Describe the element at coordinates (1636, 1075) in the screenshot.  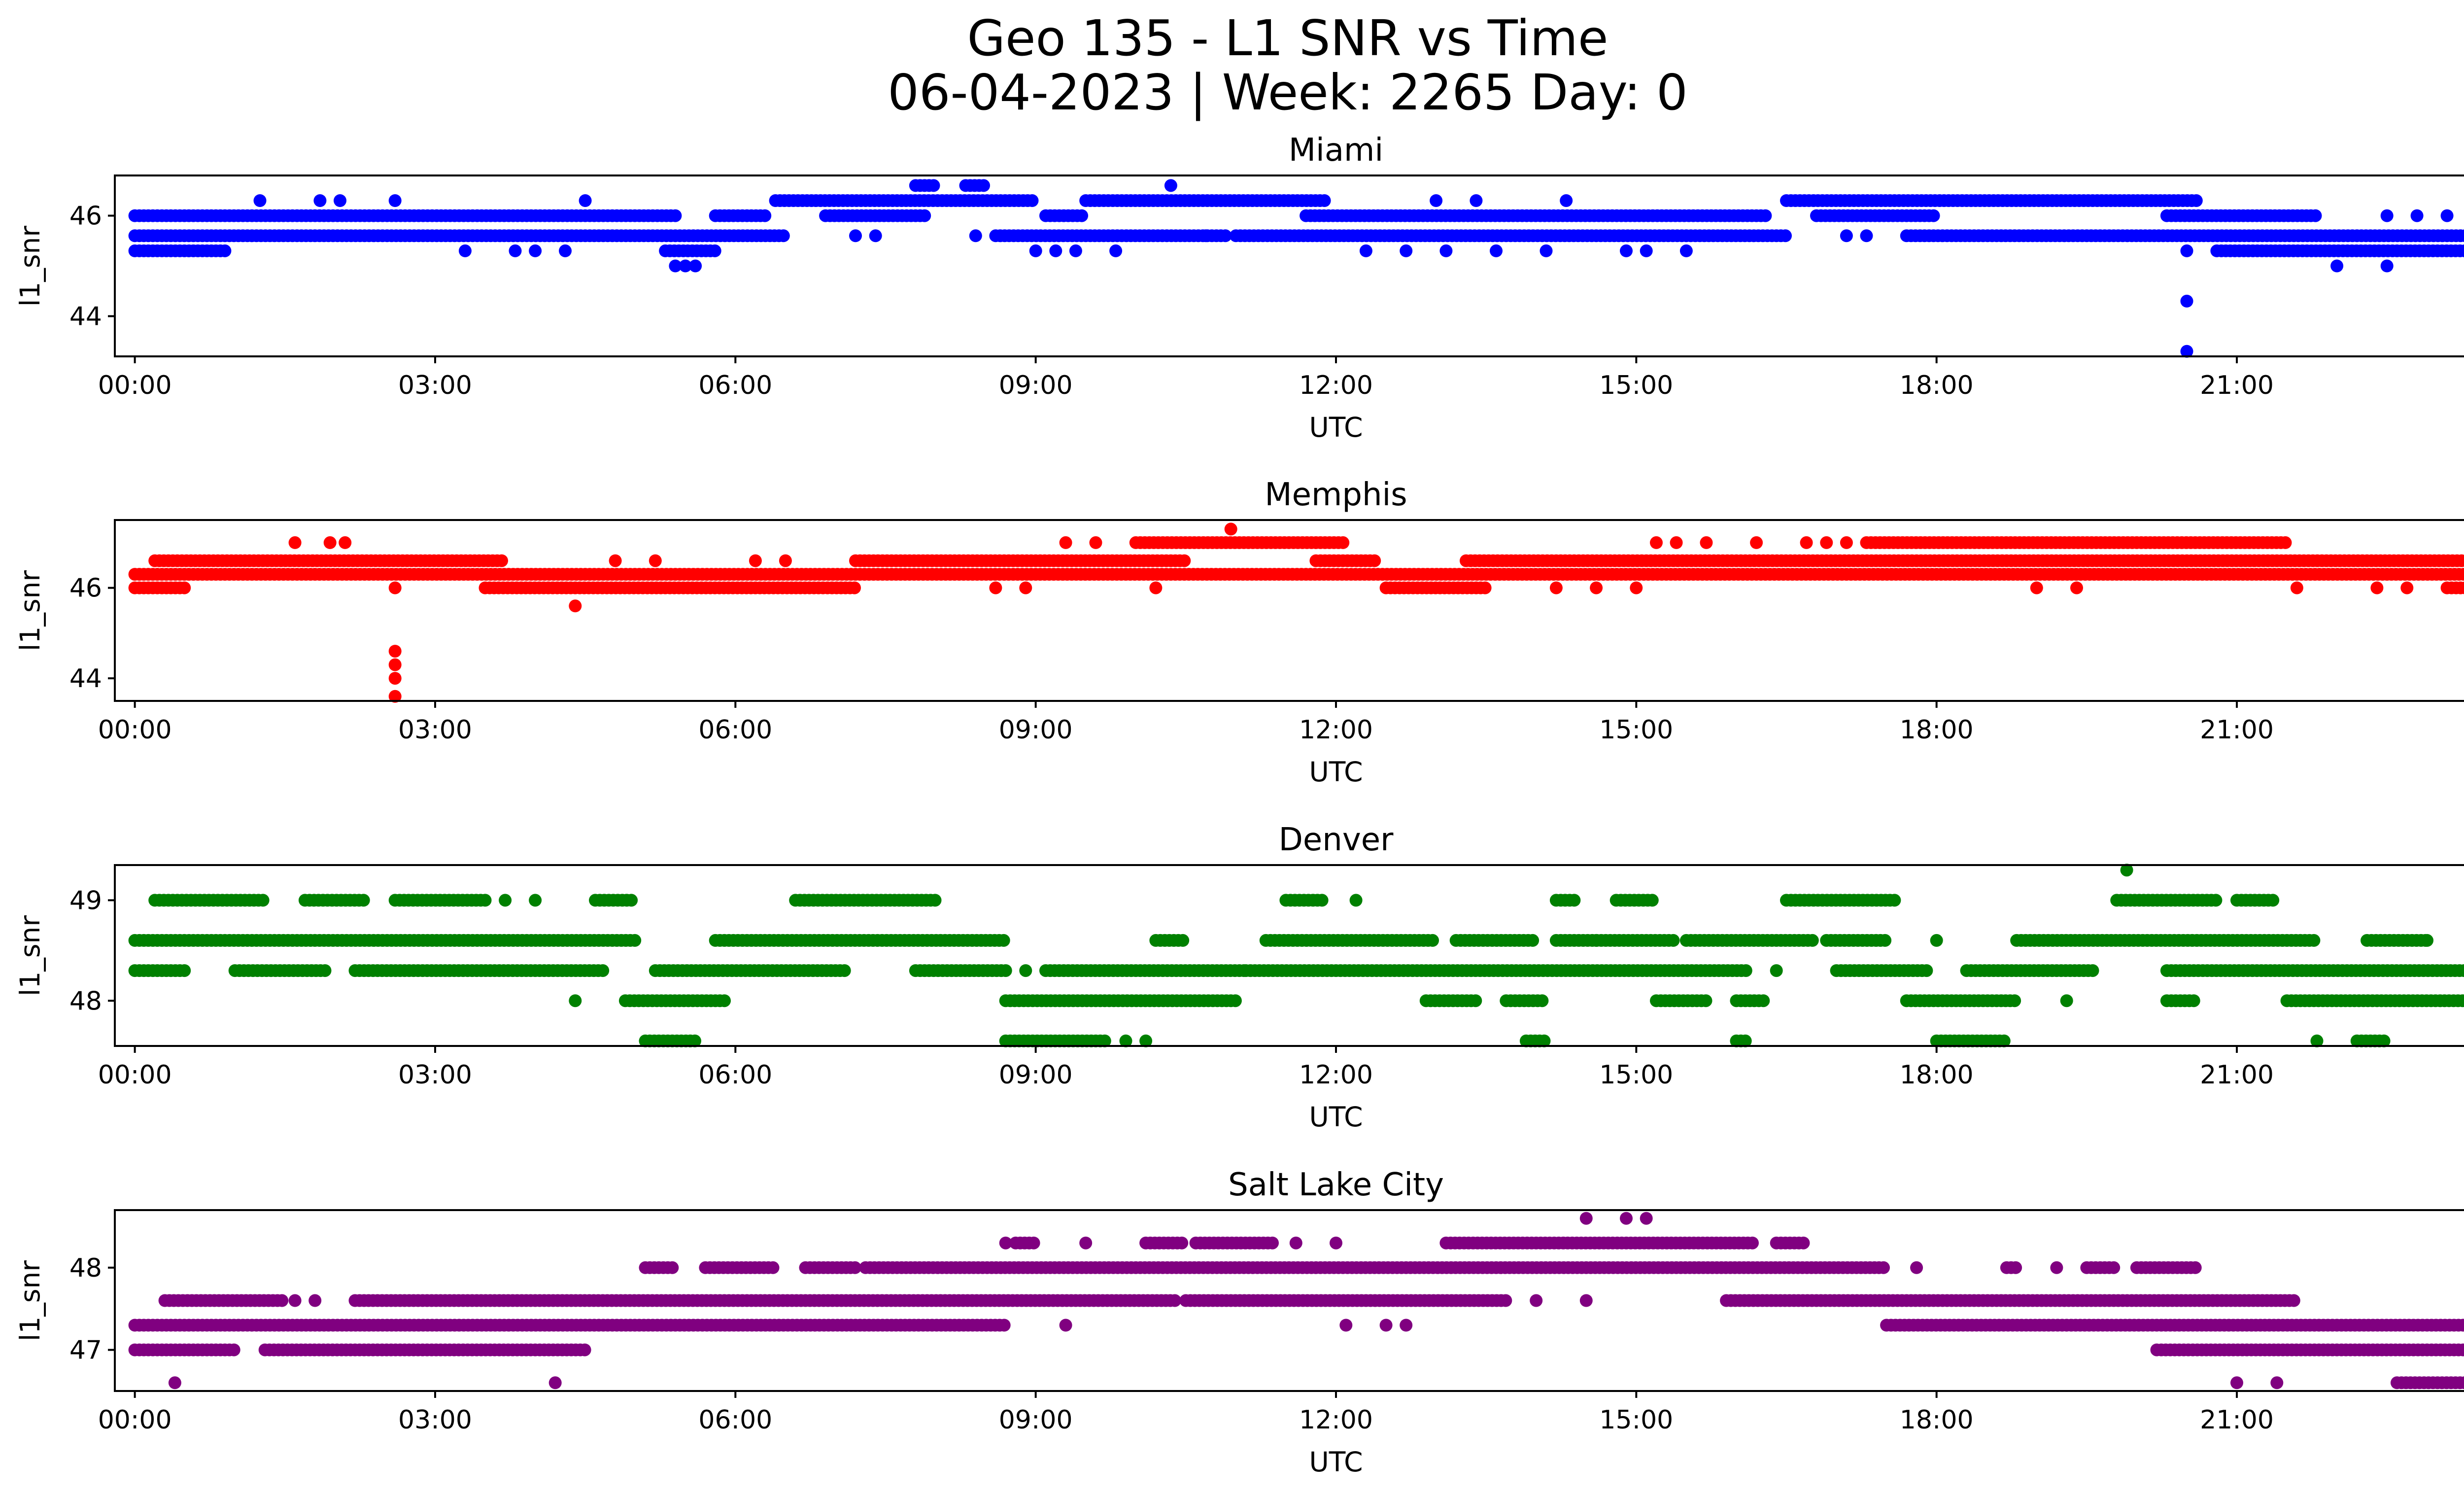
I see `x-tick-label: 15:00` at that location.